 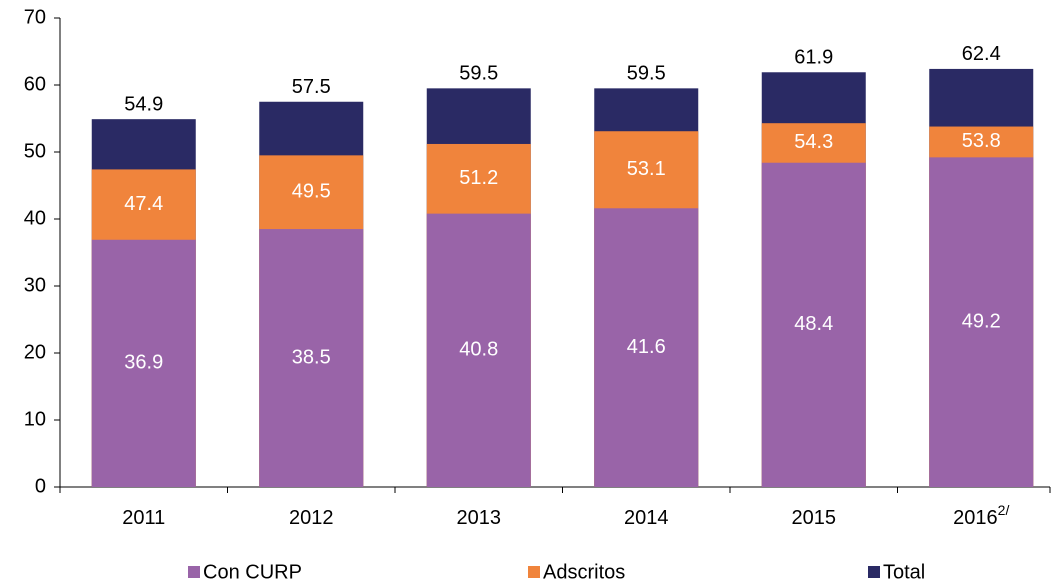 I want to click on data-label: 47.4, so click(x=143, y=204).